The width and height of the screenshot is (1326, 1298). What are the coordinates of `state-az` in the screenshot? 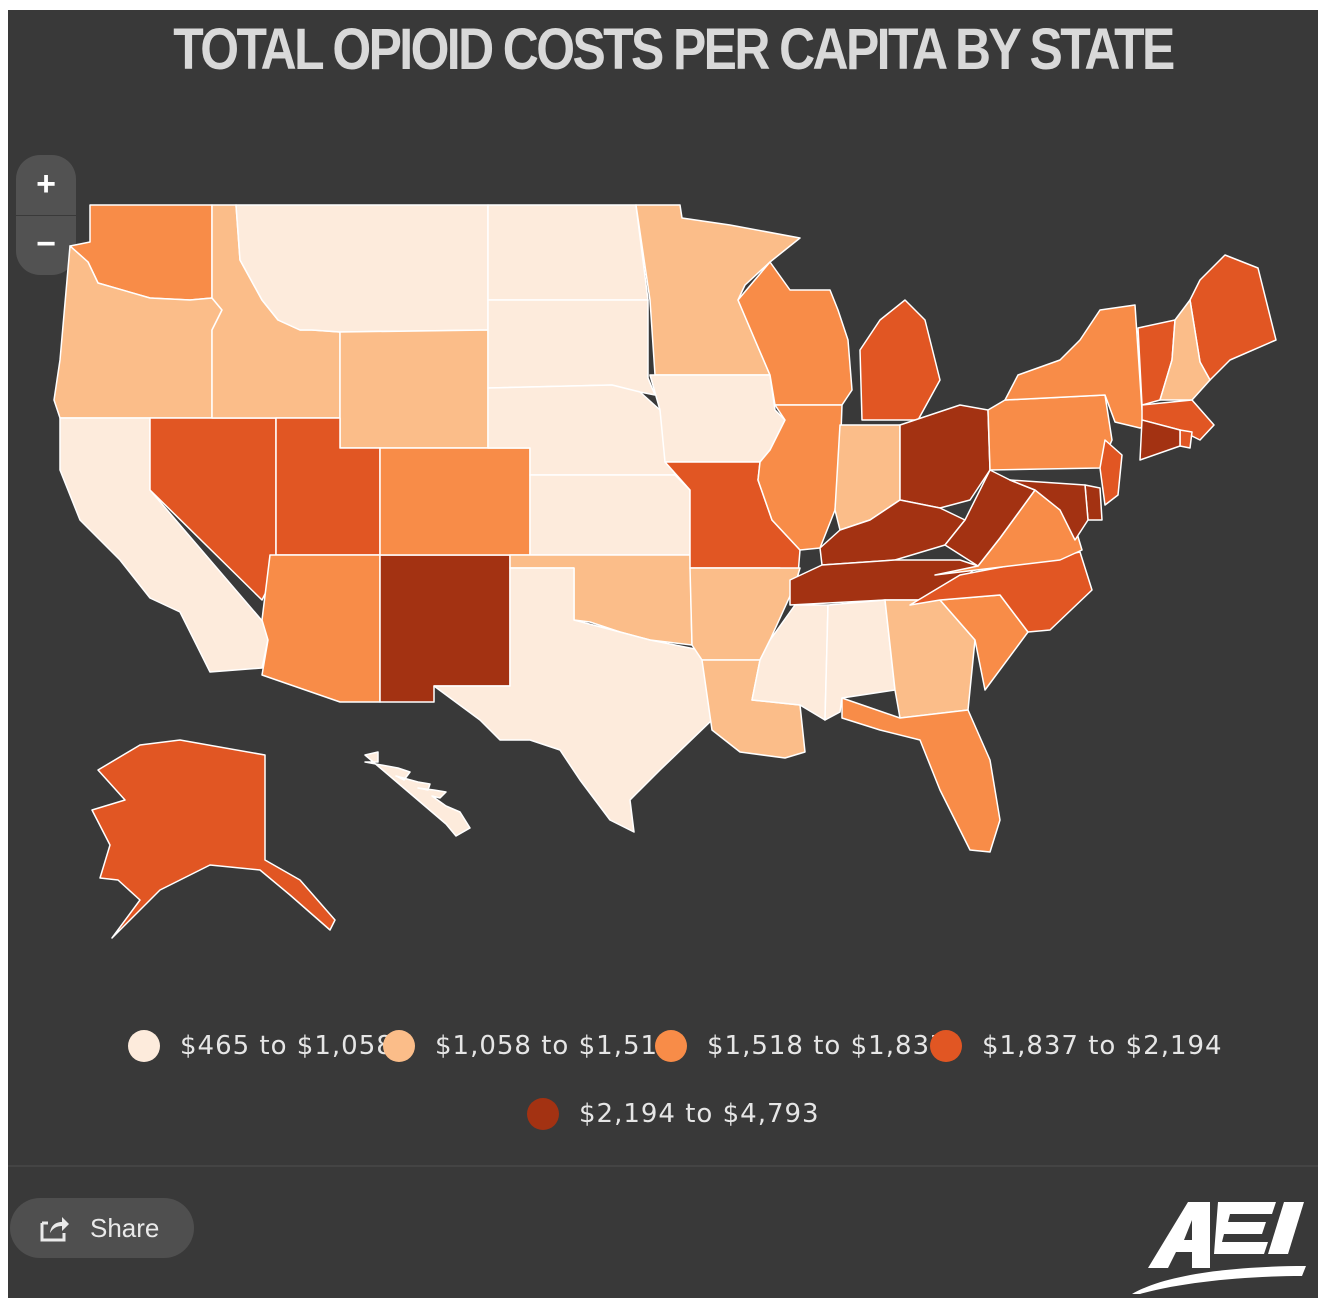 It's located at (321, 628).